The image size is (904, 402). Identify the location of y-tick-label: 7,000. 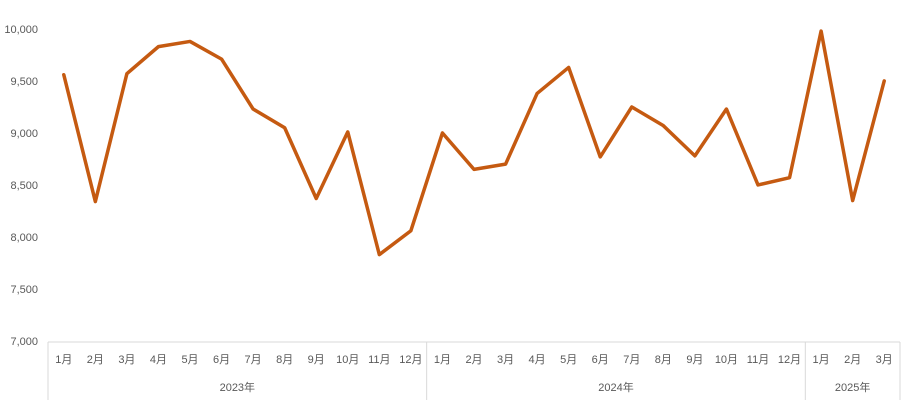
(24, 342).